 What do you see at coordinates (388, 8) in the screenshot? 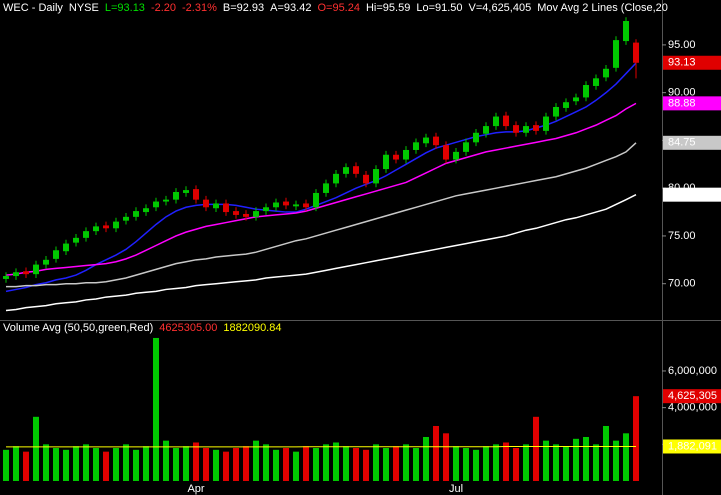
I see `legend-item: Hi=95.59` at bounding box center [388, 8].